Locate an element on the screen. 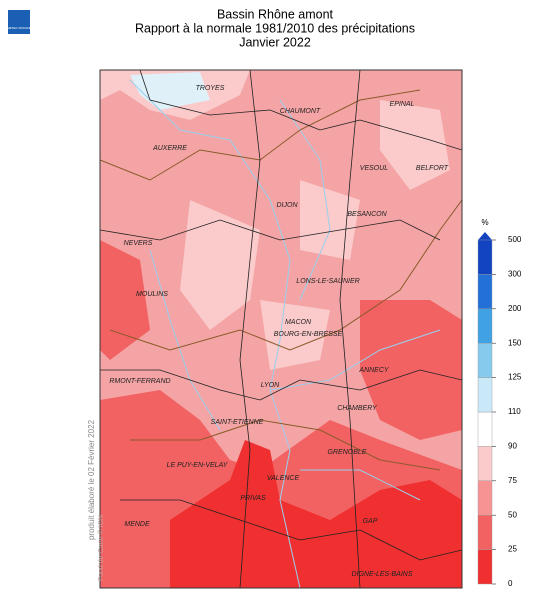  legend-tick-label: 150 is located at coordinates (515, 342).